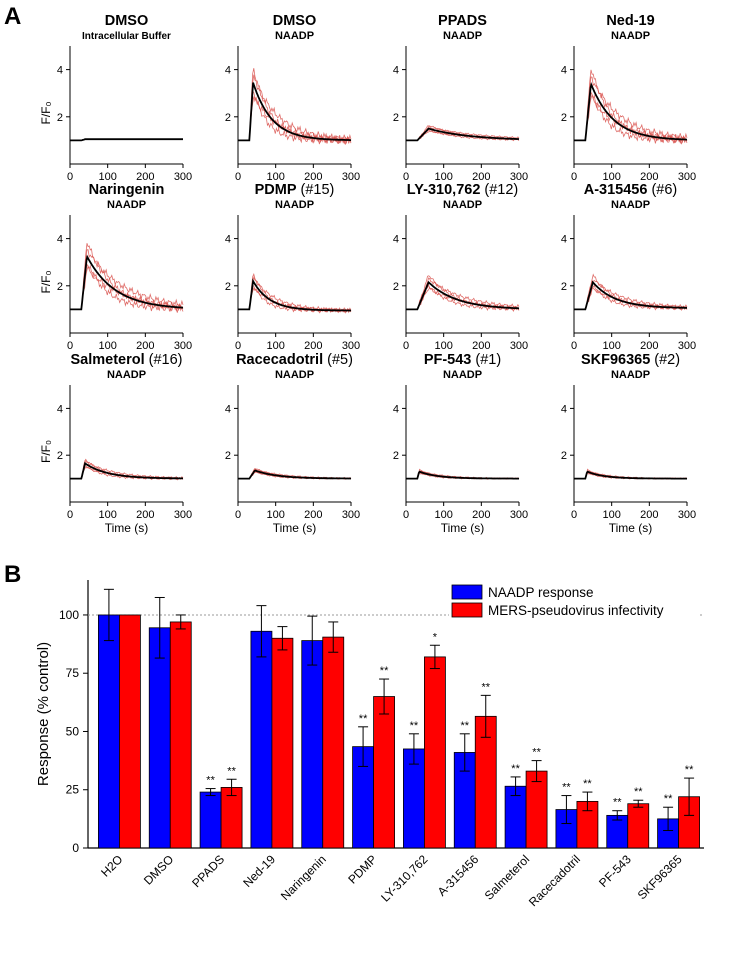 This screenshot has width=729, height=958. I want to click on subplot-4-replicate-trace, so click(631, 117).